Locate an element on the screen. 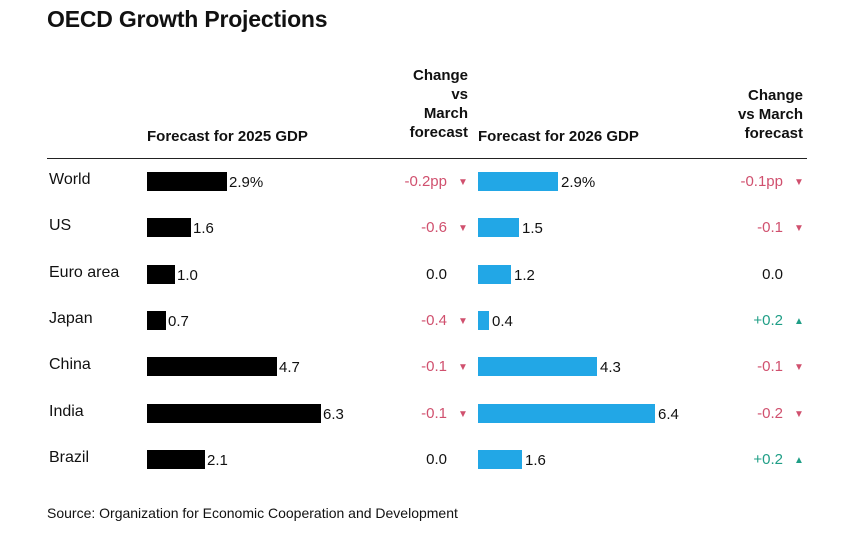 The image size is (848, 544). header-change-2025-line-3: March is located at coordinates (445, 113).